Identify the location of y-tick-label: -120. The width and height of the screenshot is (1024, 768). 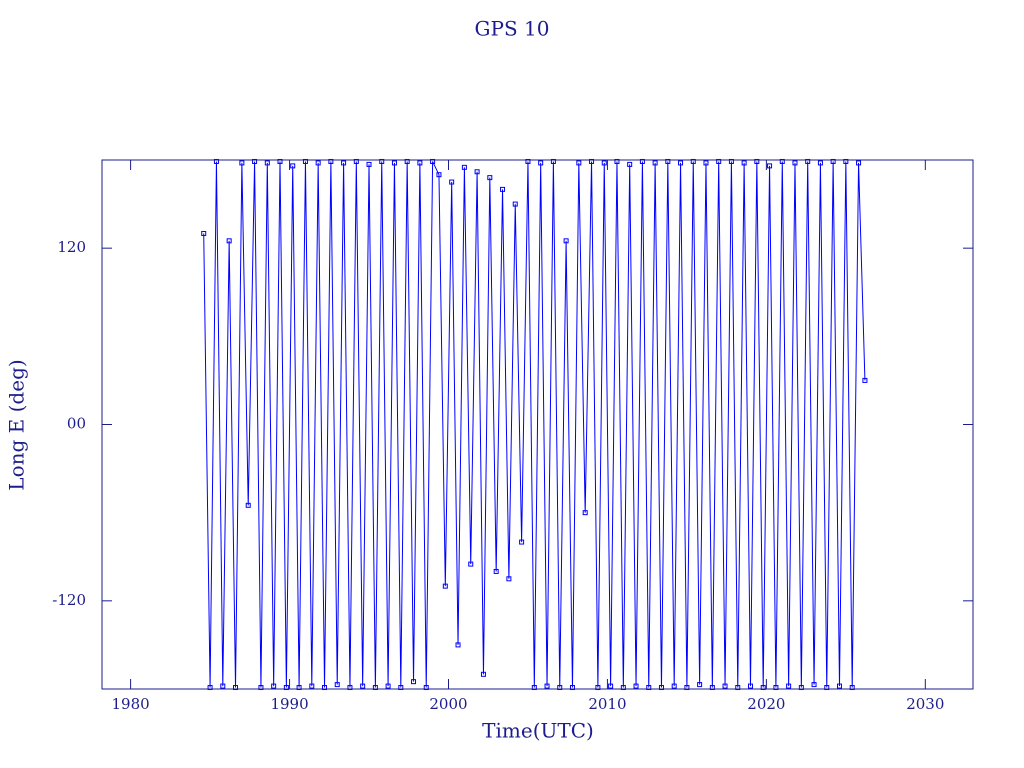
(69, 600).